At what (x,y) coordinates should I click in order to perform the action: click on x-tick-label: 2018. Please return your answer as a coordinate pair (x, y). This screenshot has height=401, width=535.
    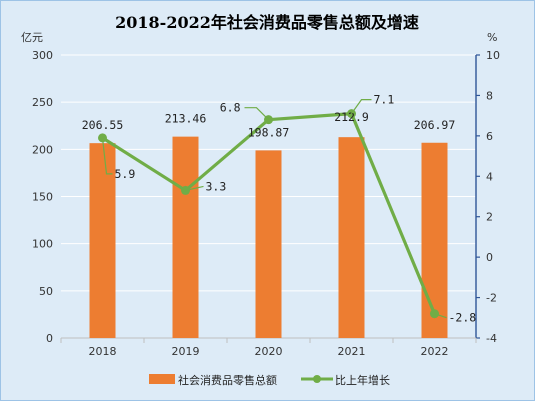
    Looking at the image, I should click on (103, 351).